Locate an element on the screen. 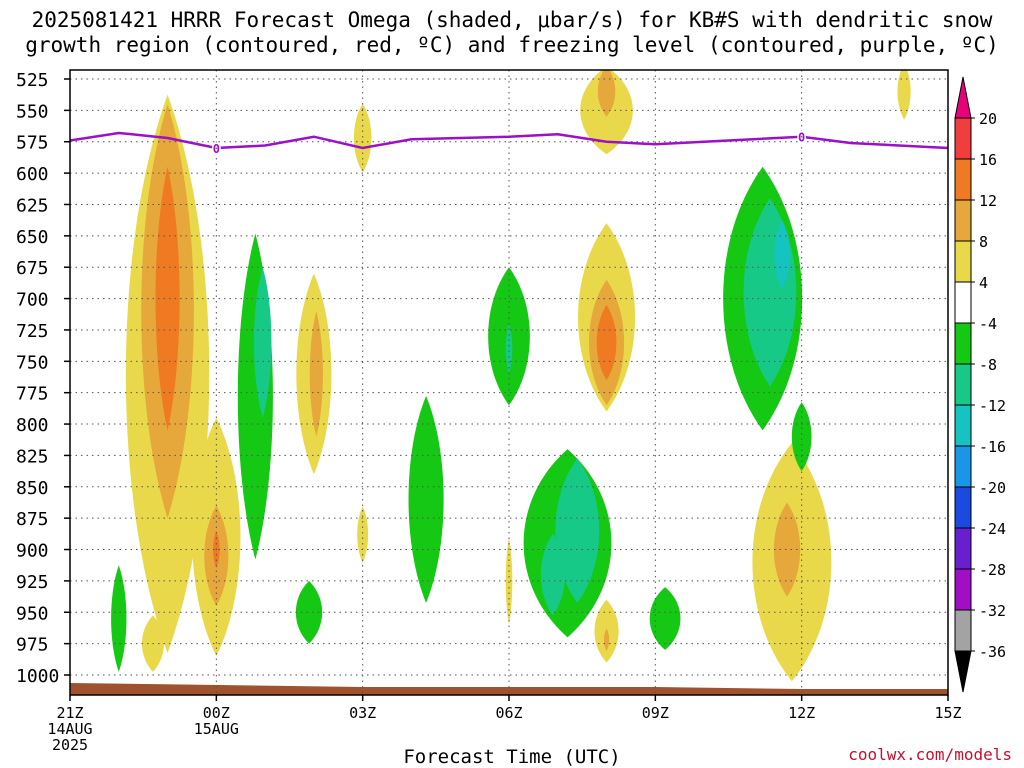 This screenshot has height=768, width=1024. y-tick-label-5: 650 is located at coordinates (32, 237).